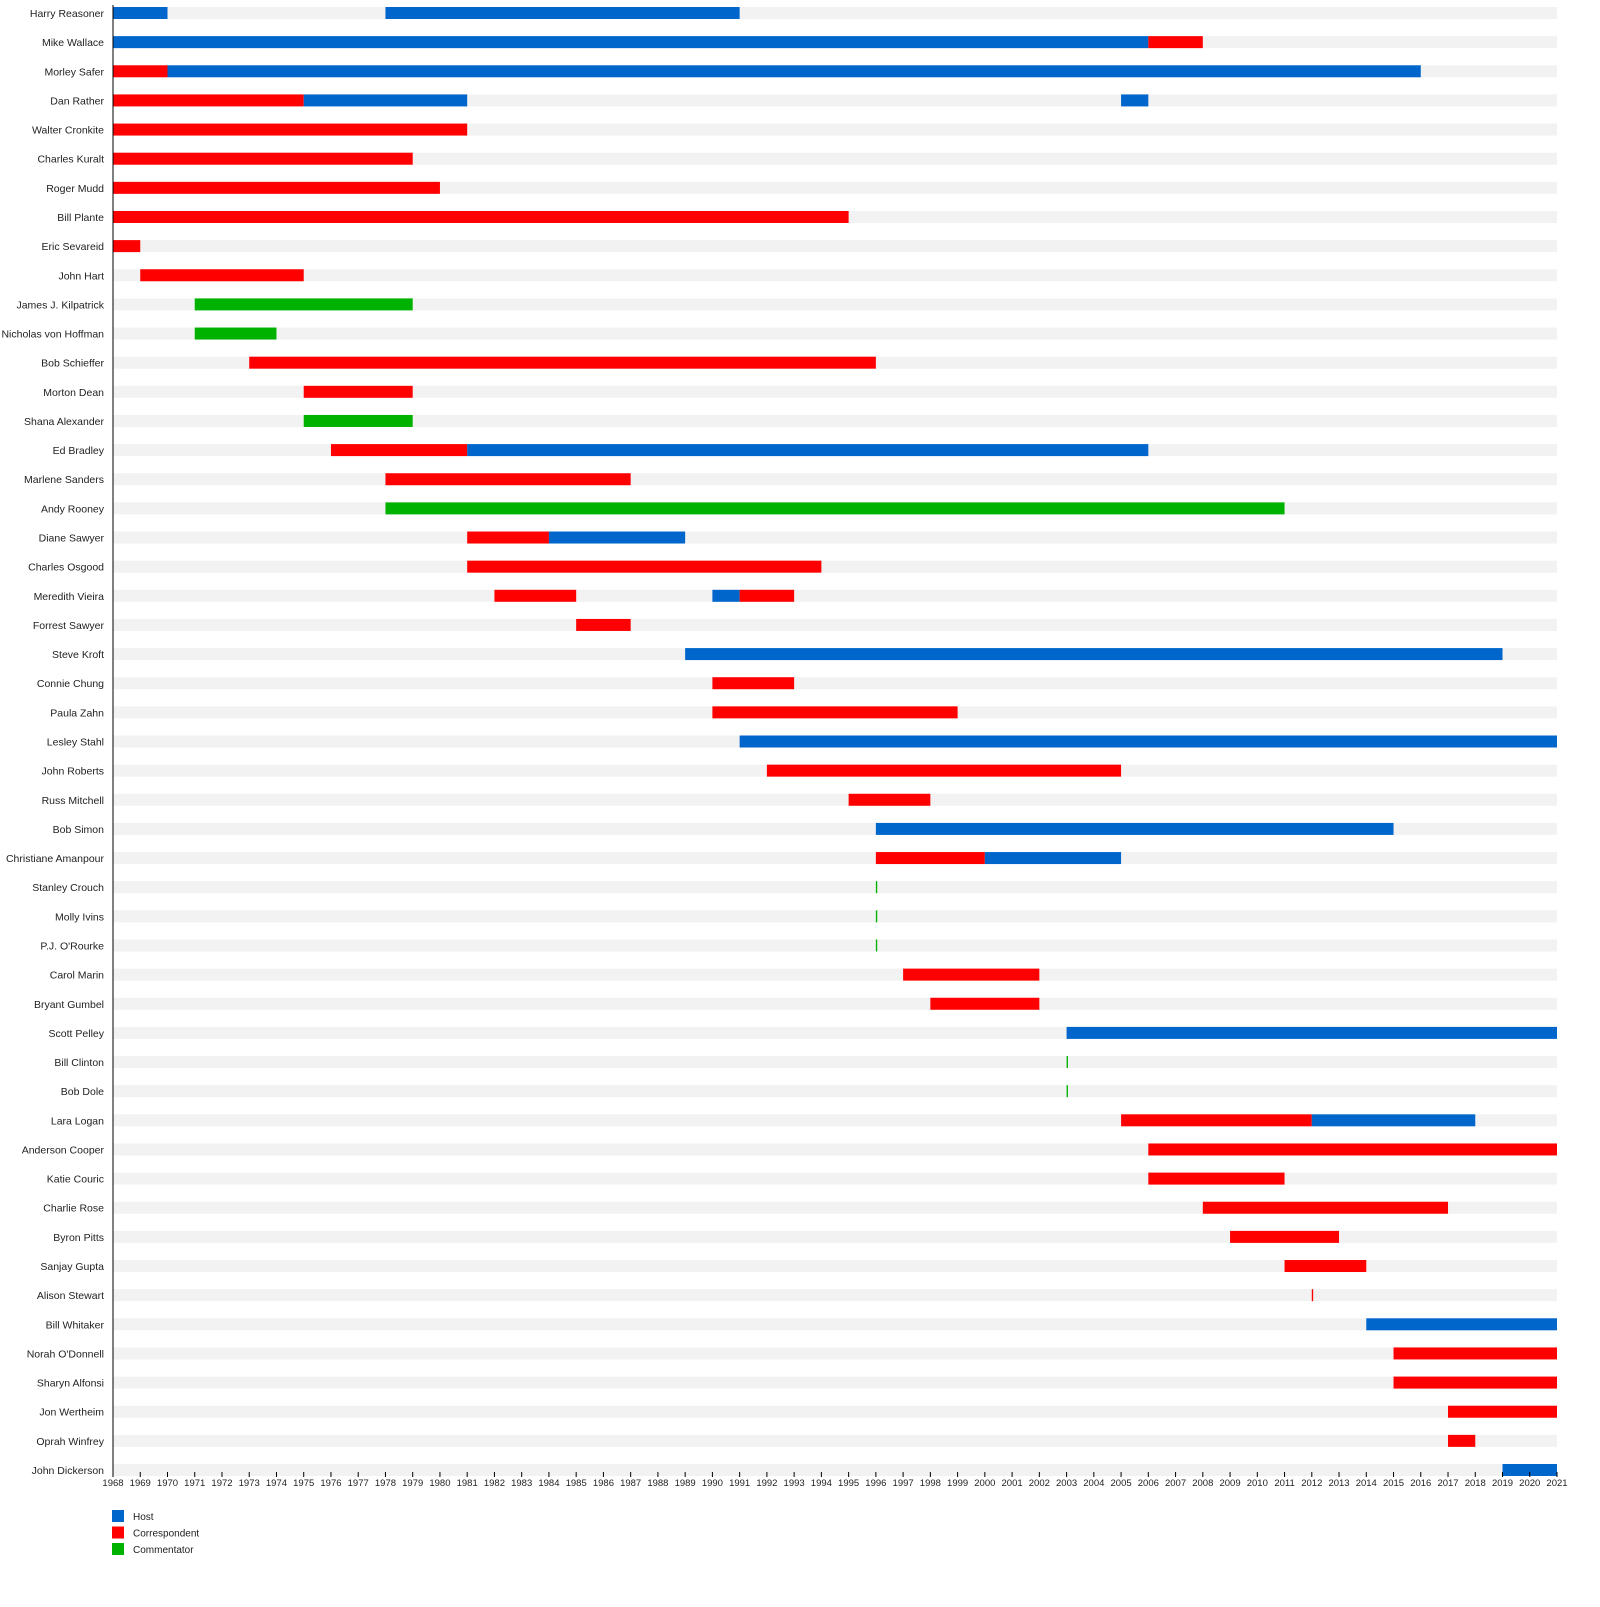  I want to click on x-tick-label: 1972, so click(221, 1483).